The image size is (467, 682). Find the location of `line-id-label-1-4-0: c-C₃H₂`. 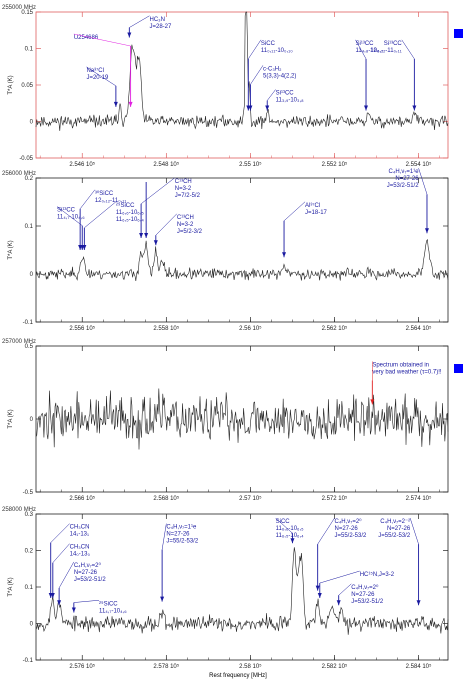

line-id-label-1-4-0: c-C₃H₂ is located at coordinates (272, 69).